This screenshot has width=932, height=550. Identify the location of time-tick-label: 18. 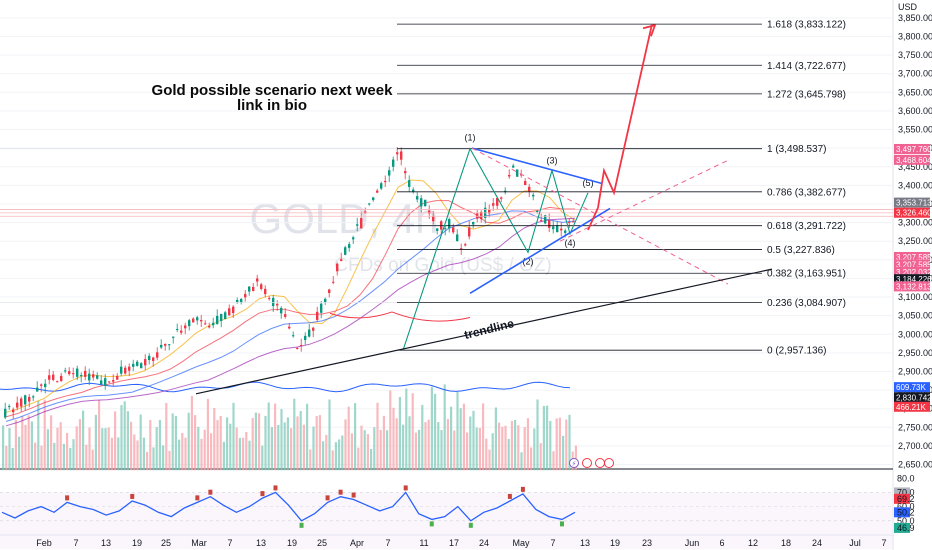
(786, 543).